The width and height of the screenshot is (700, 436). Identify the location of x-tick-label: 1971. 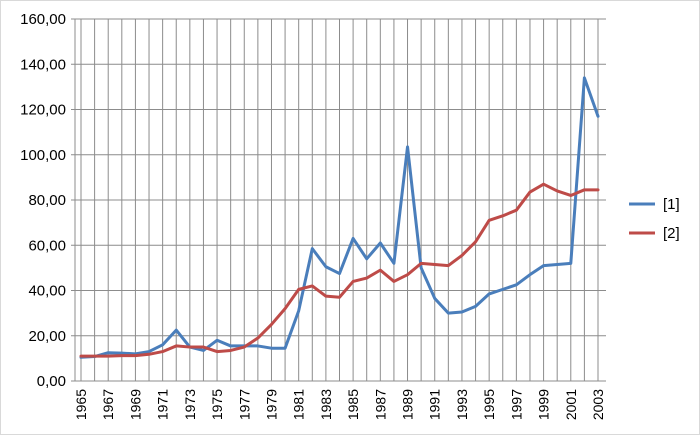
(163, 404).